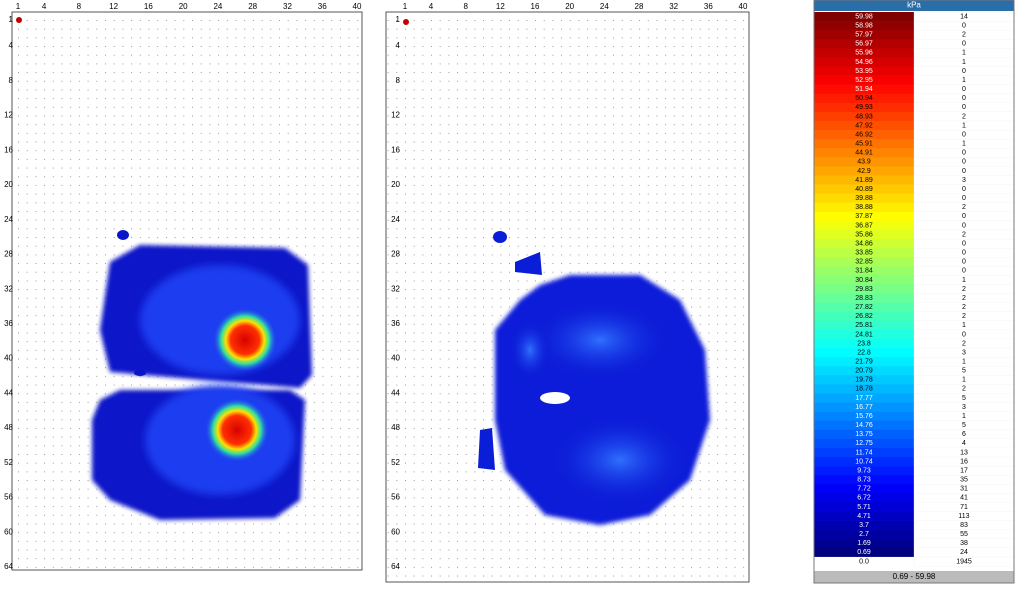 The image size is (1024, 592). Describe the element at coordinates (395, 323) in the screenshot. I see `y-tick-label: 36` at that location.